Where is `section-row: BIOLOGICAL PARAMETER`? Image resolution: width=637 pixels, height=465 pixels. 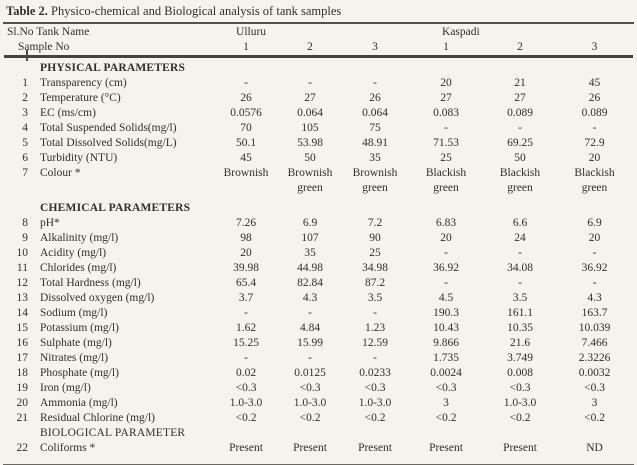 section-row: BIOLOGICAL PARAMETER is located at coordinates (318, 433).